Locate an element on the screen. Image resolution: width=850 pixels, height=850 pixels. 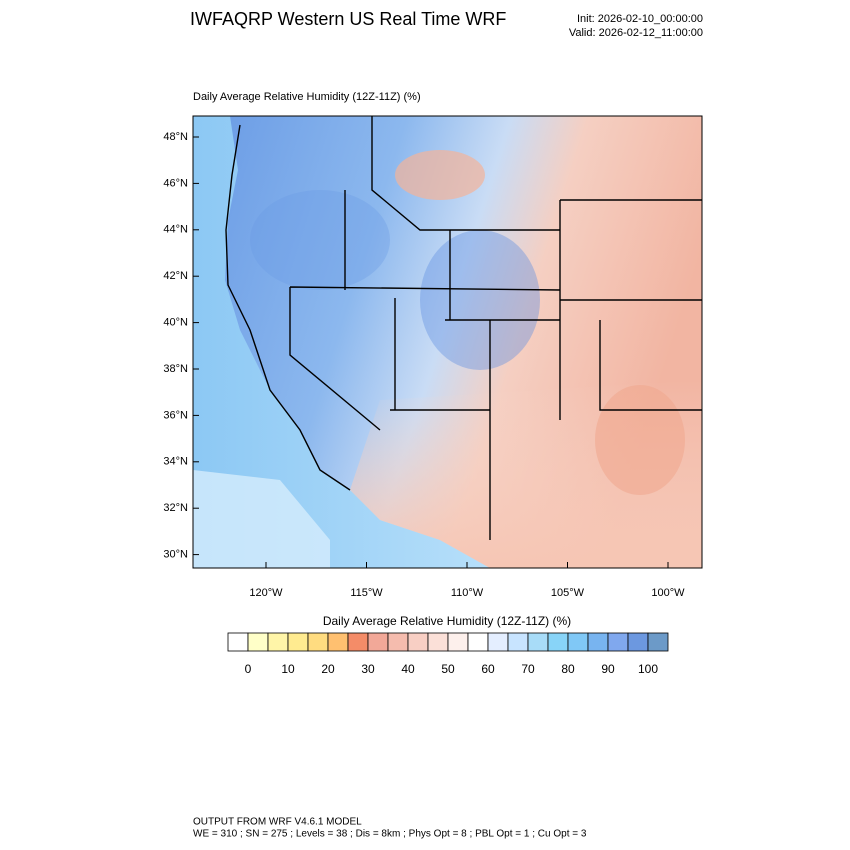
lat-label: 44°N is located at coordinates (175, 230).